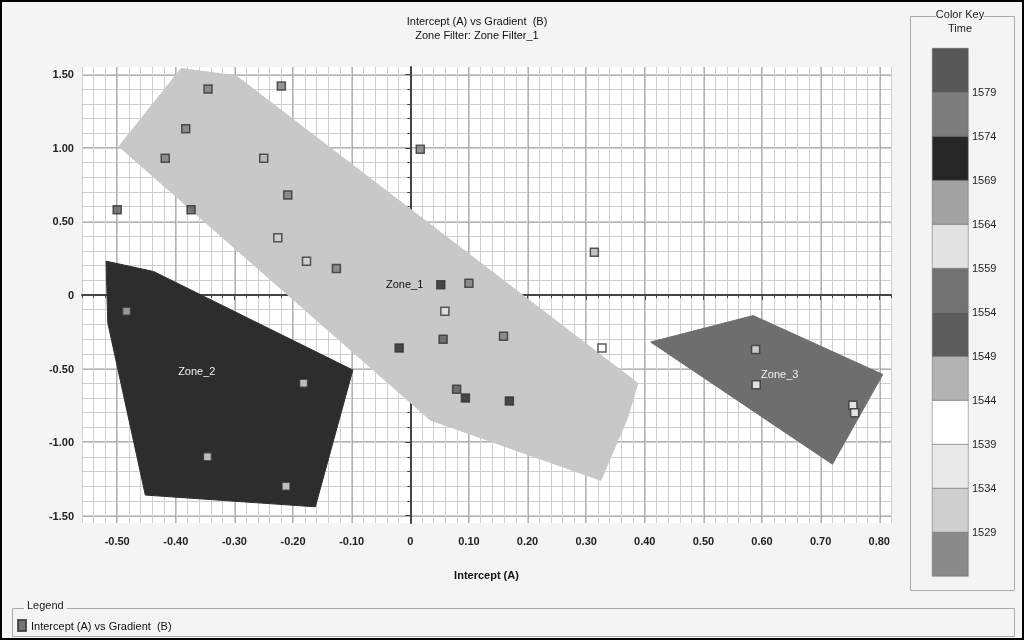 The width and height of the screenshot is (1024, 640). Describe the element at coordinates (820, 540) in the screenshot. I see `x-tick-label: 0.70` at that location.